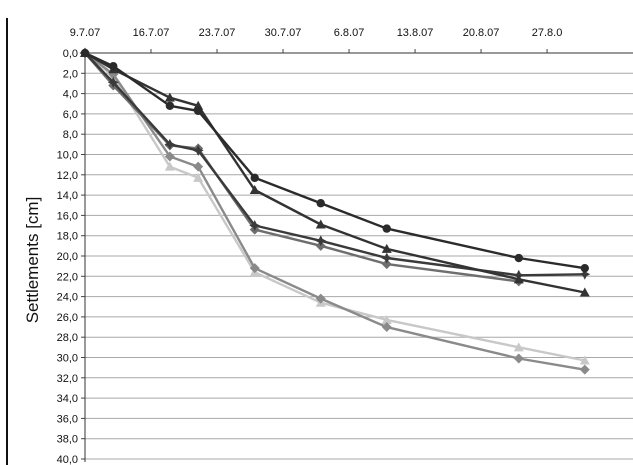 This screenshot has width=633, height=465. I want to click on y-tick-label: 40,0, so click(67, 459).